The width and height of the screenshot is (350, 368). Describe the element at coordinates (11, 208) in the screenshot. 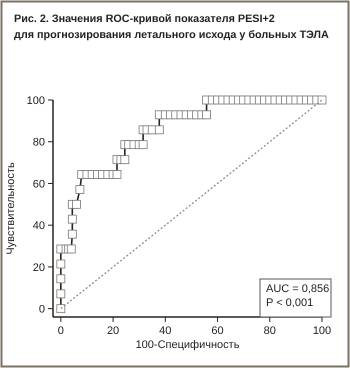

I see `y-axis-title: Чувствительность` at that location.